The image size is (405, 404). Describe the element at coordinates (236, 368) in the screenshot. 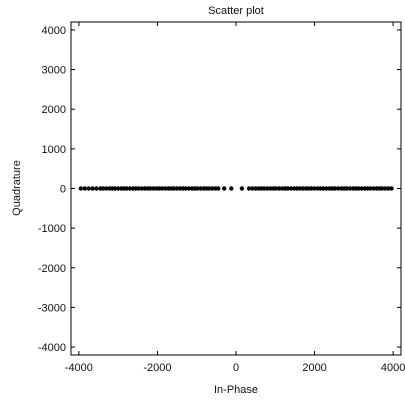

I see `x-tick-label: 0` at that location.